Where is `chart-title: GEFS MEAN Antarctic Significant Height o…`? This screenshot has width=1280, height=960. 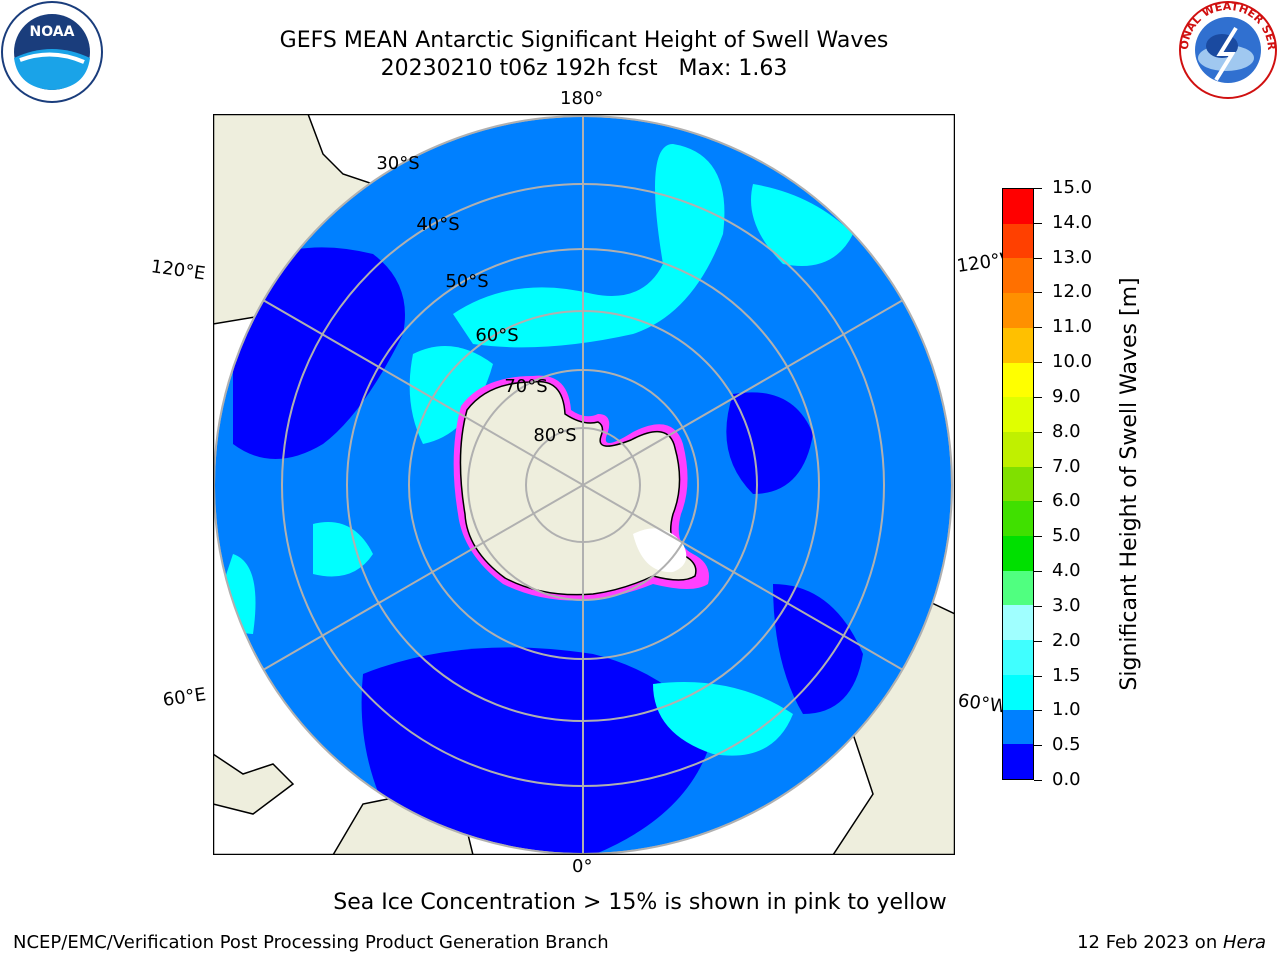 chart-title: GEFS MEAN Antarctic Significant Height o… is located at coordinates (584, 40).